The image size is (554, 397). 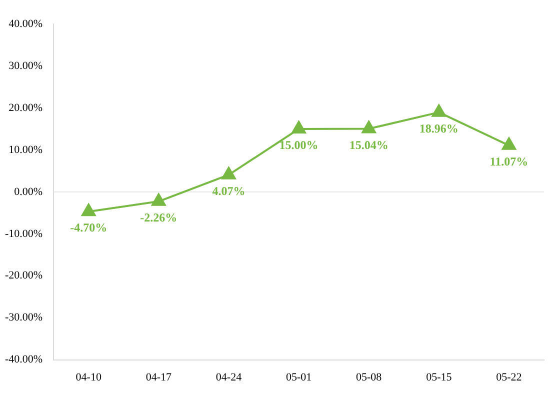 What do you see at coordinates (24, 360) in the screenshot?
I see `y-tick-label: -40.00%` at bounding box center [24, 360].